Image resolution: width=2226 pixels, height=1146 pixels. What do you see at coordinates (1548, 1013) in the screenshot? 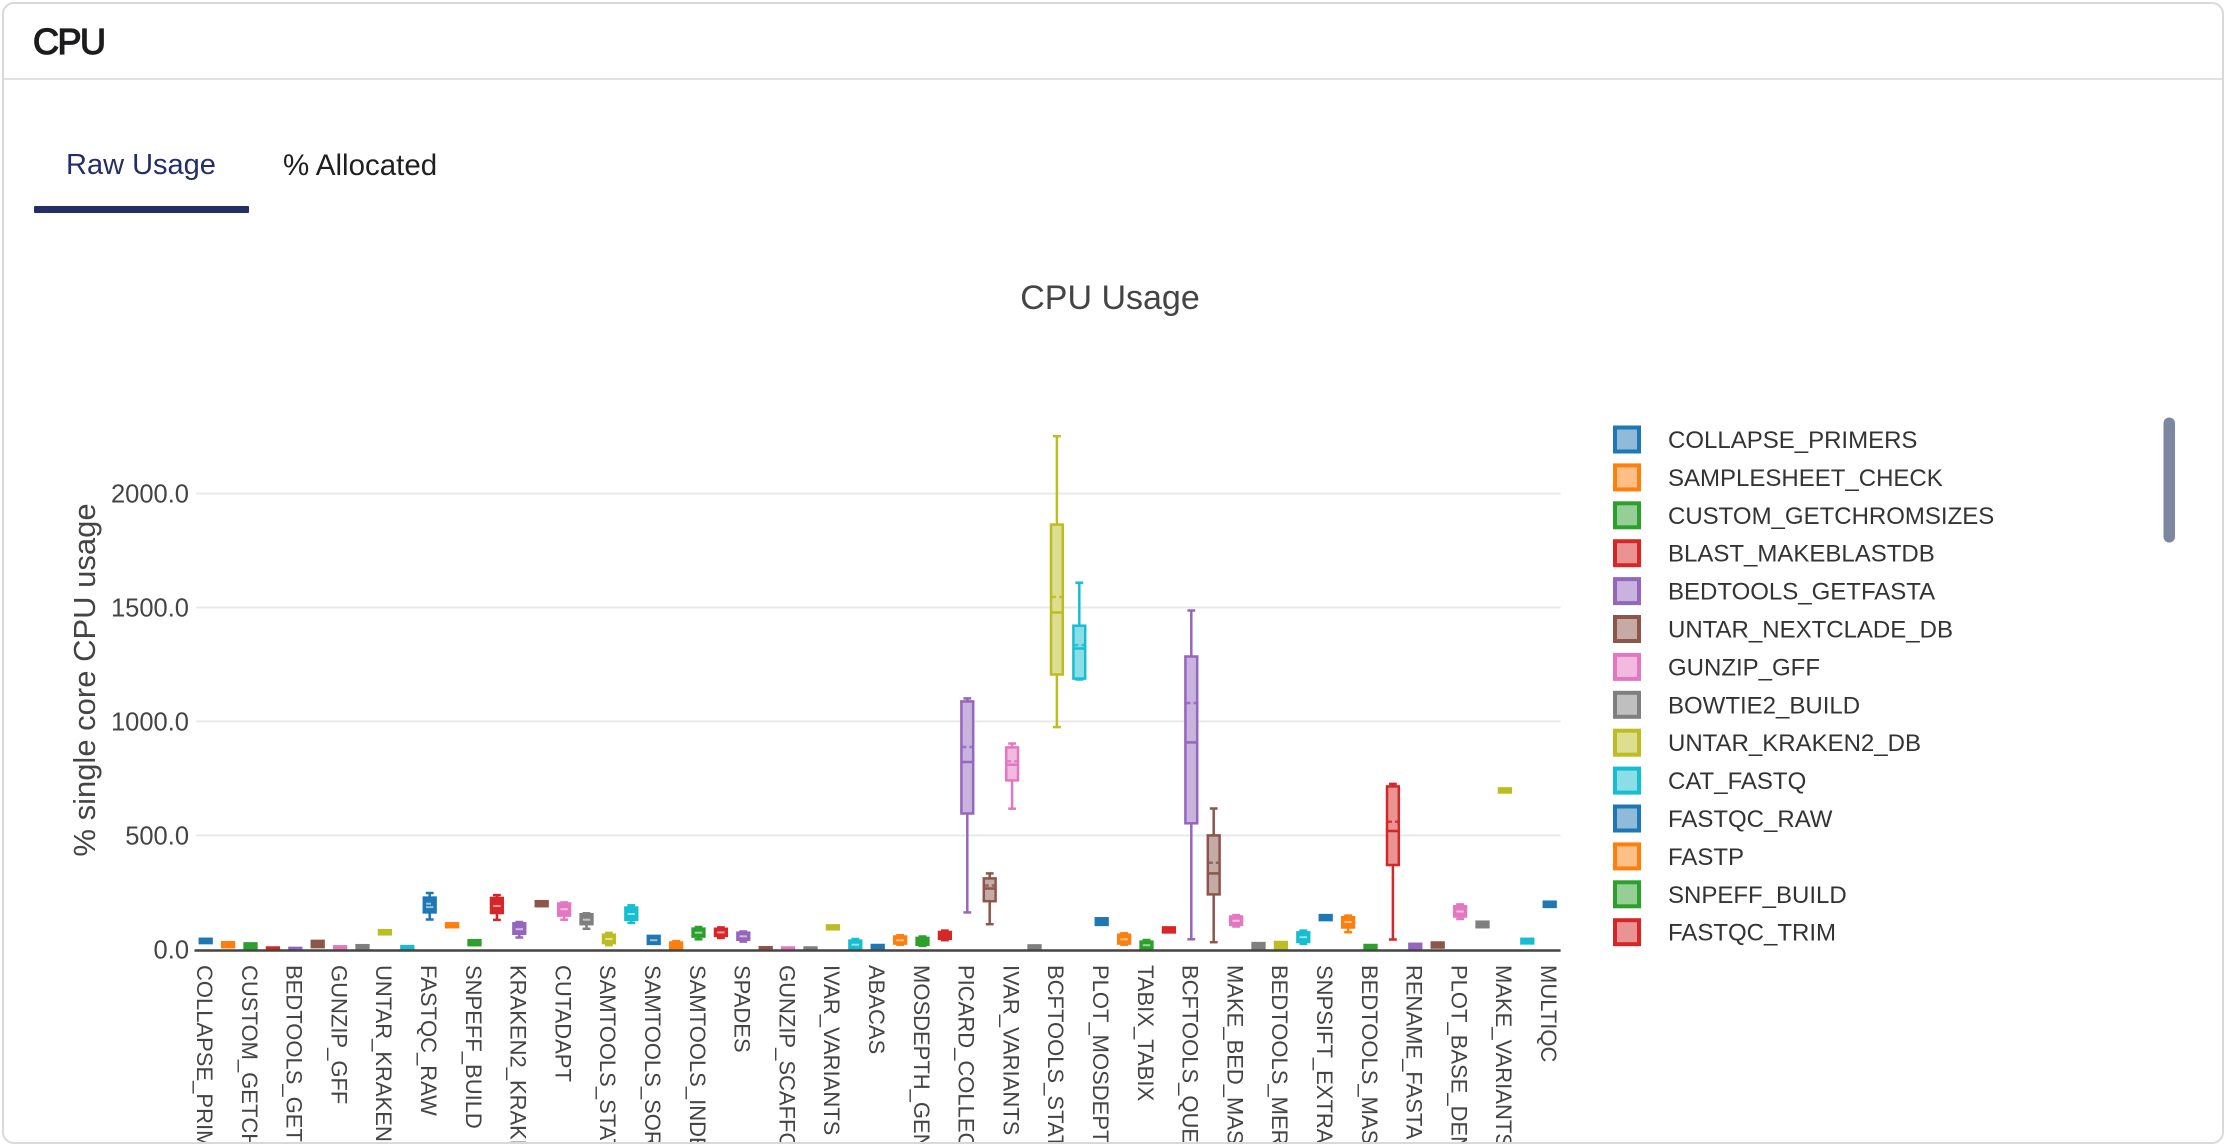
I see `svg-text: MULTIQC` at bounding box center [1548, 1013].